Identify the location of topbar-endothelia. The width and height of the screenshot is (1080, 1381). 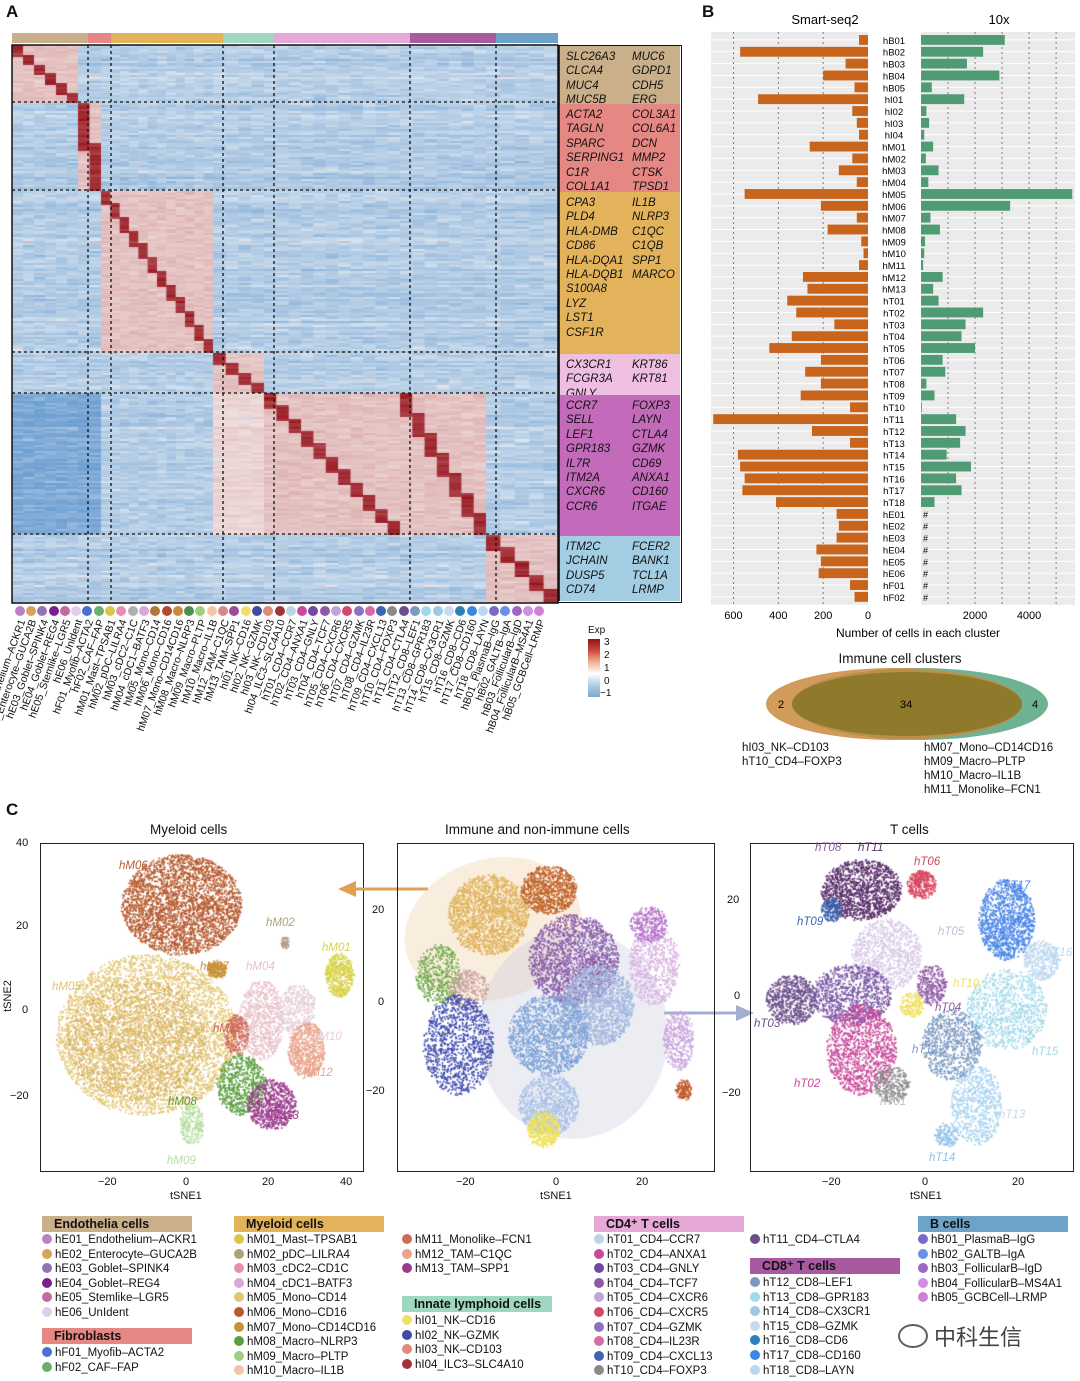
(50, 38).